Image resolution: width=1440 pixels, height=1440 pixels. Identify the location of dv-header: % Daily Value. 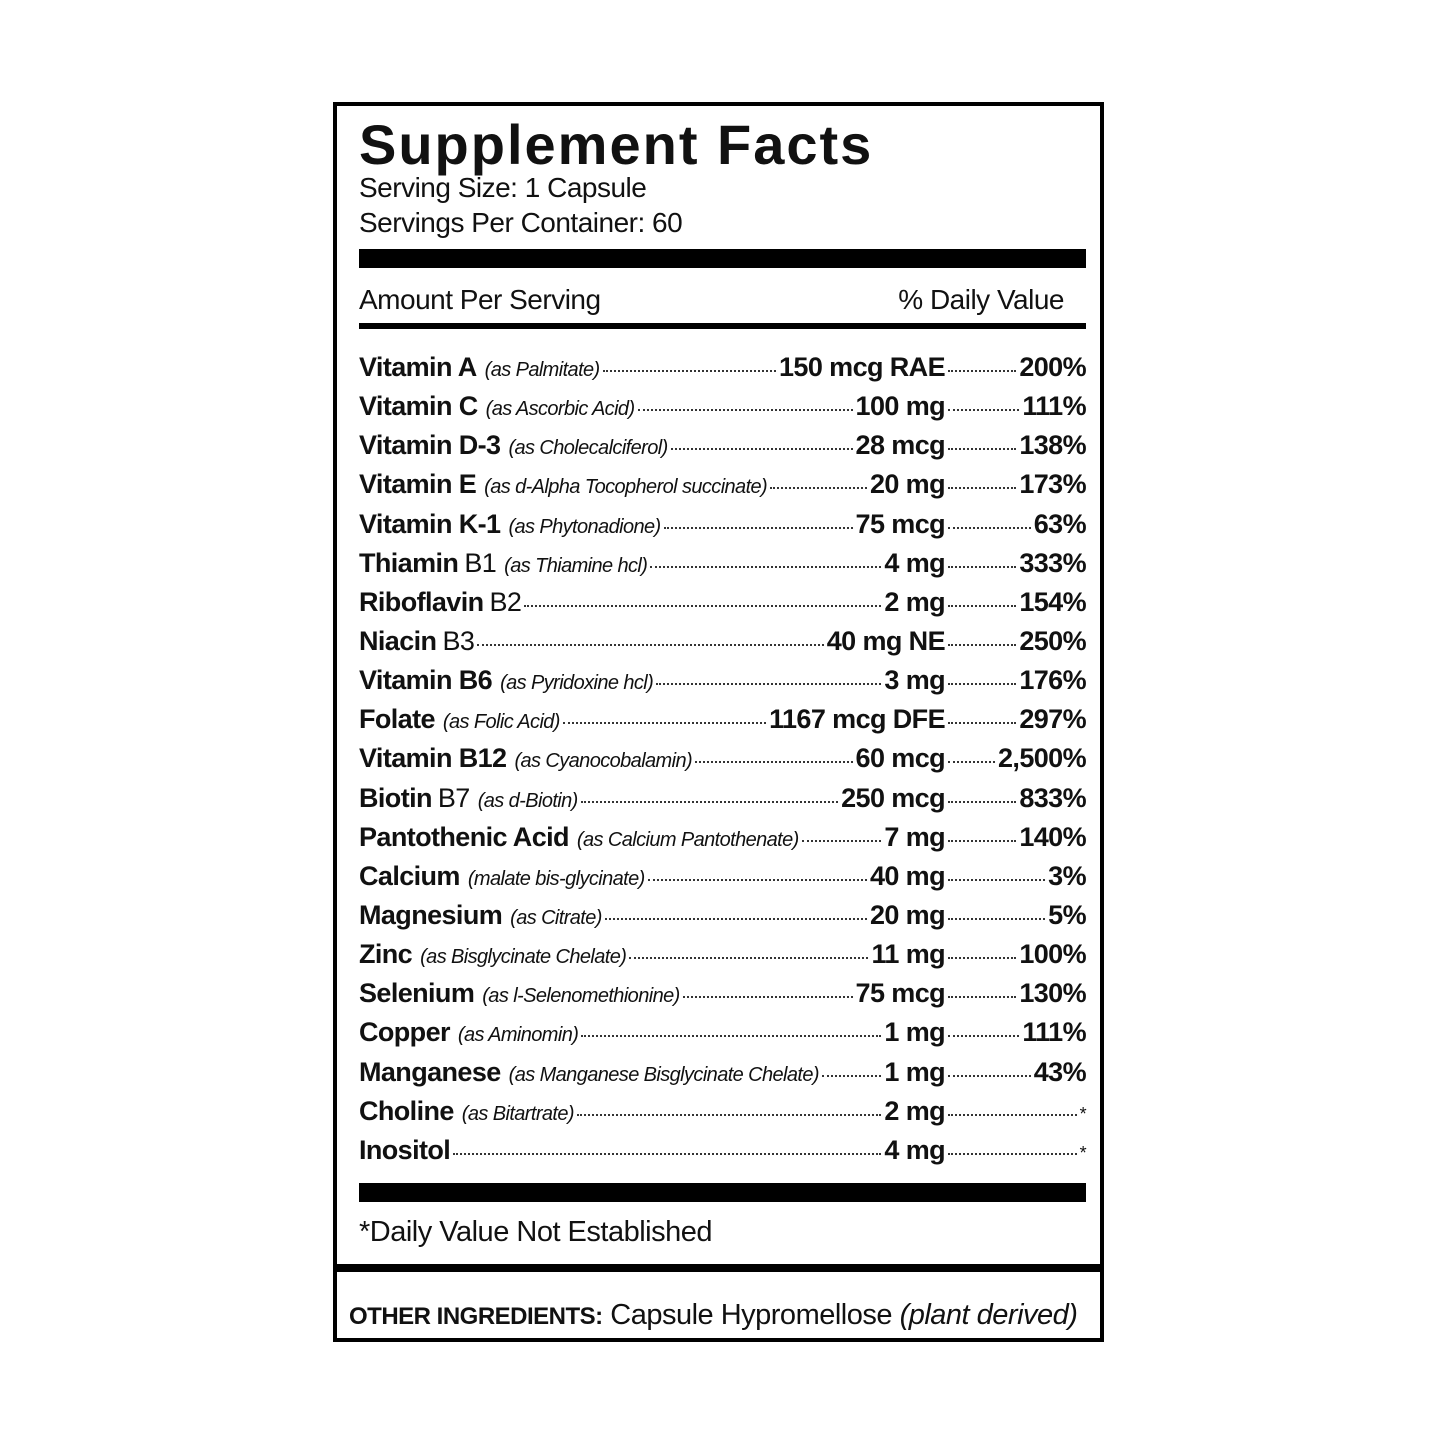
(981, 299).